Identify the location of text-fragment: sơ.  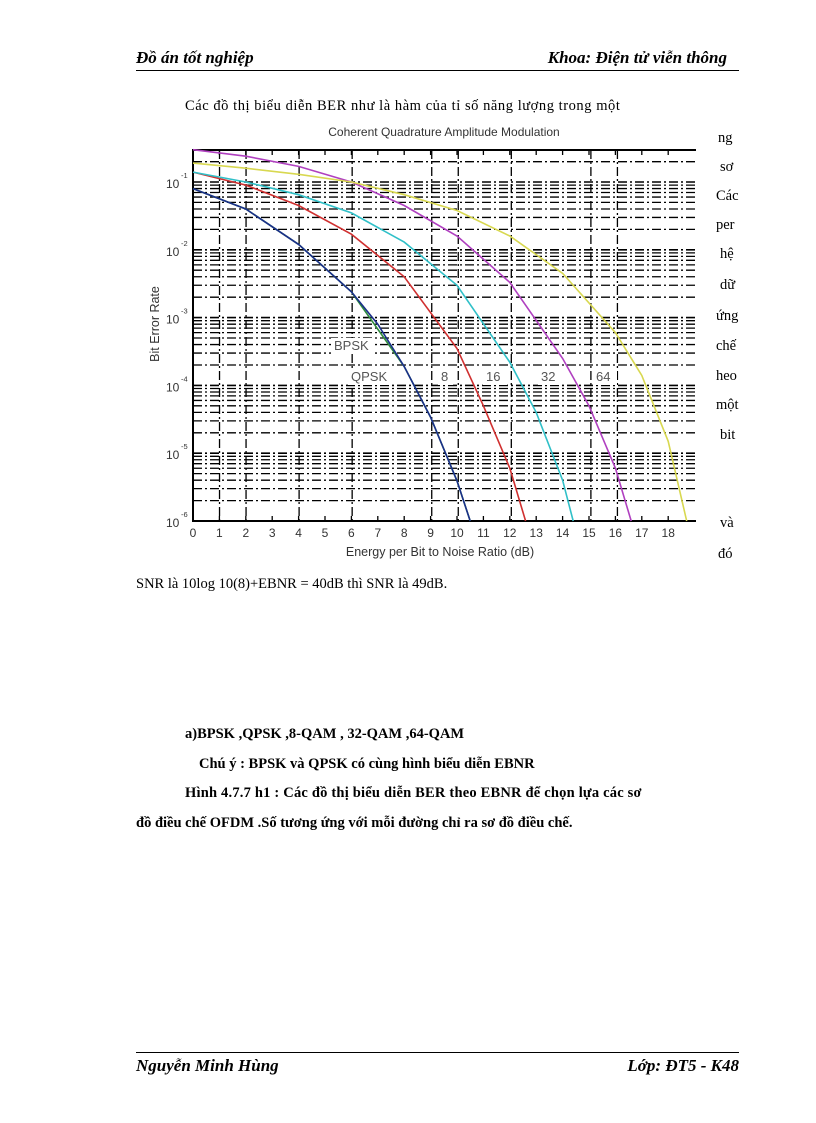
(727, 167).